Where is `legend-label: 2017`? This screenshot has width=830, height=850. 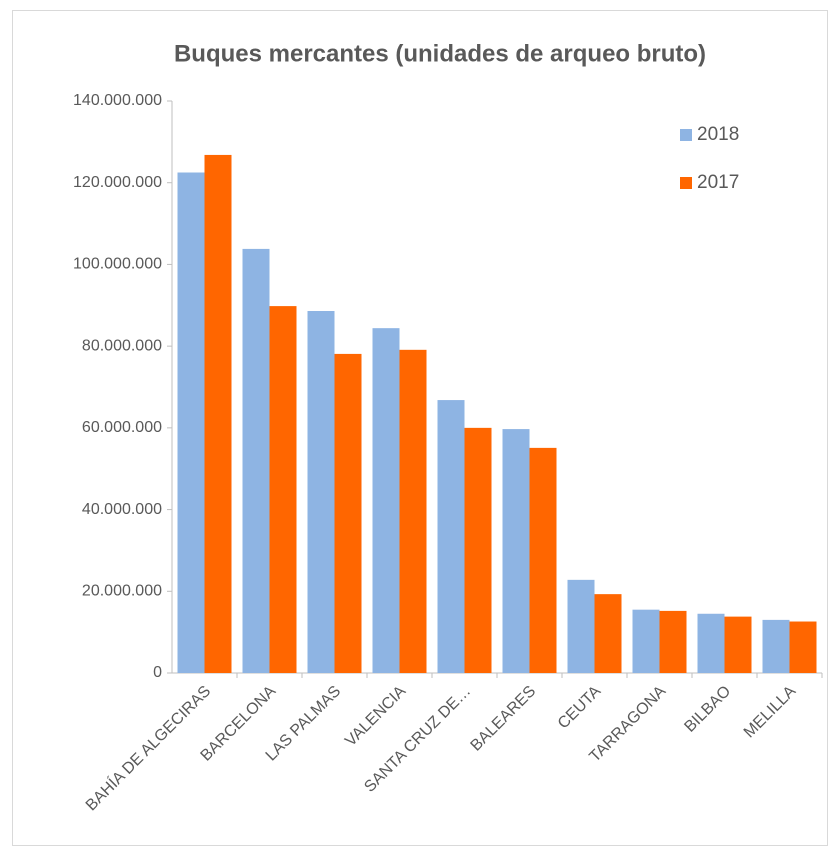
legend-label: 2017 is located at coordinates (718, 182).